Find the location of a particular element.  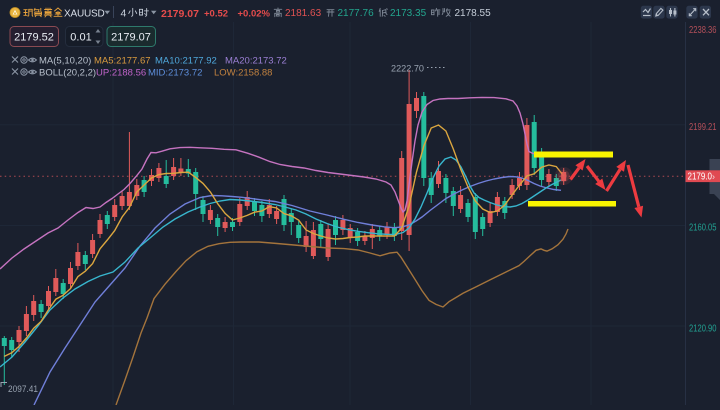

svg-text: 2173.35 is located at coordinates (408, 13).